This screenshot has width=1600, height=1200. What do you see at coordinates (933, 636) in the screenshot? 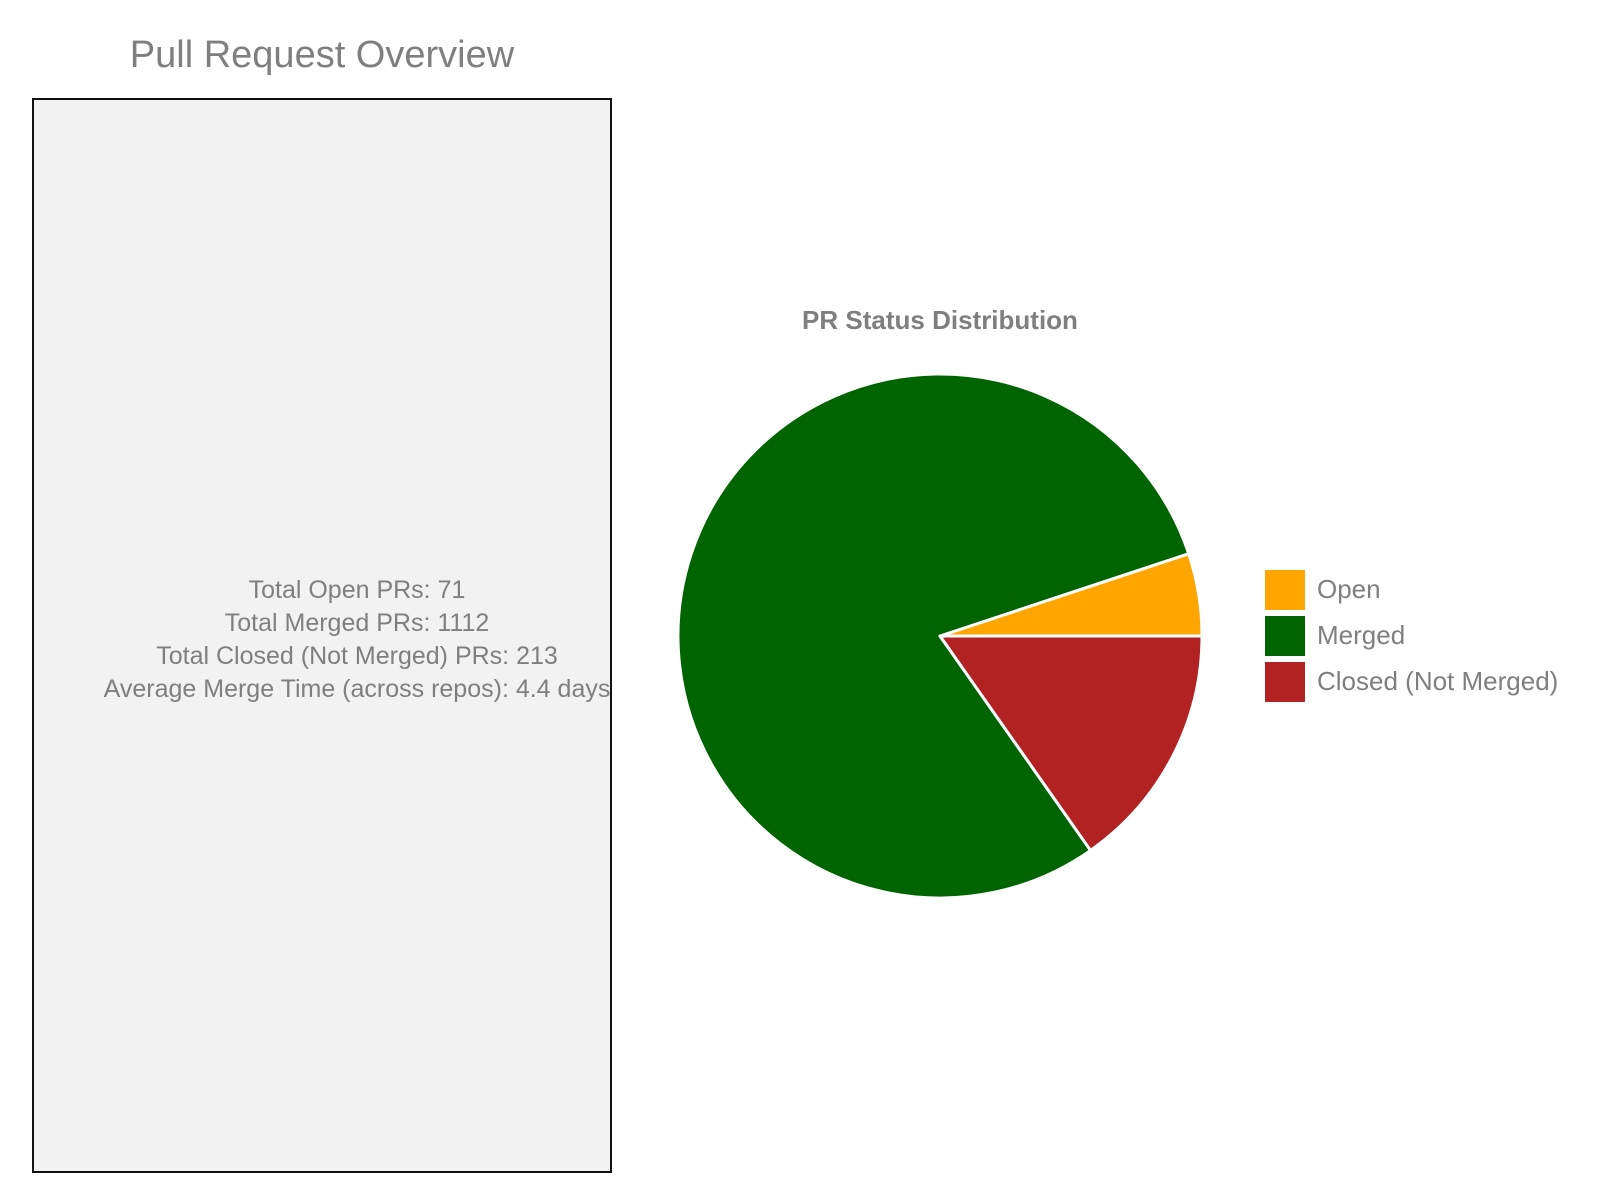
I see `pie-slice-merged` at bounding box center [933, 636].